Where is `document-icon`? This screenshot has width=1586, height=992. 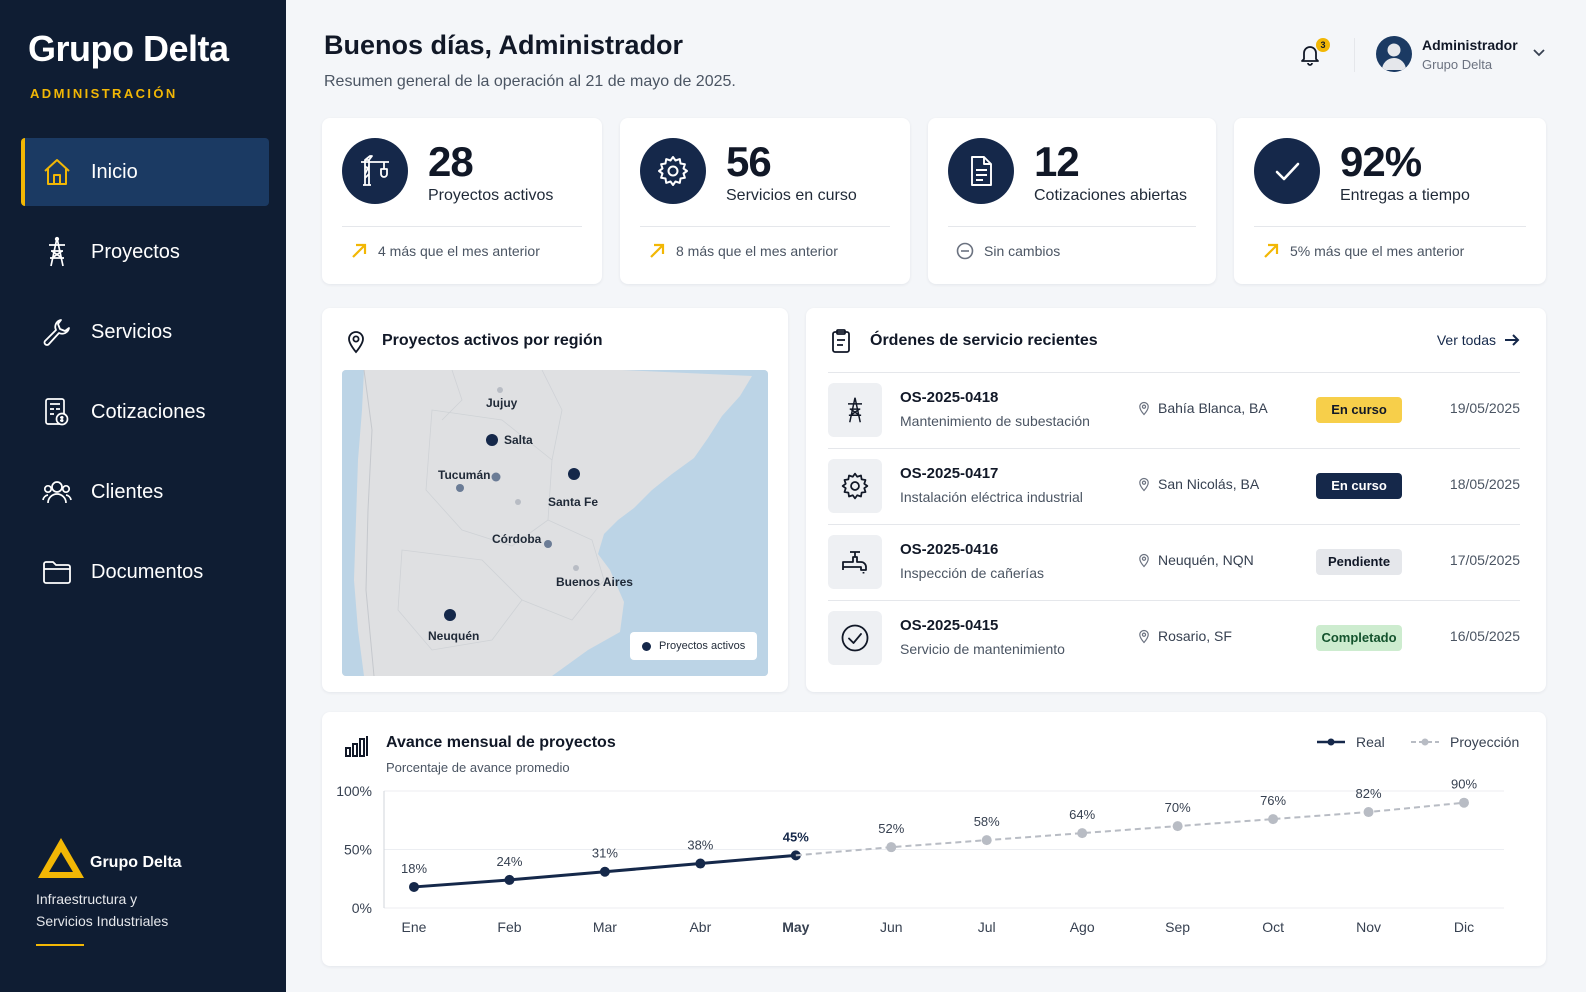
document-icon is located at coordinates (981, 171).